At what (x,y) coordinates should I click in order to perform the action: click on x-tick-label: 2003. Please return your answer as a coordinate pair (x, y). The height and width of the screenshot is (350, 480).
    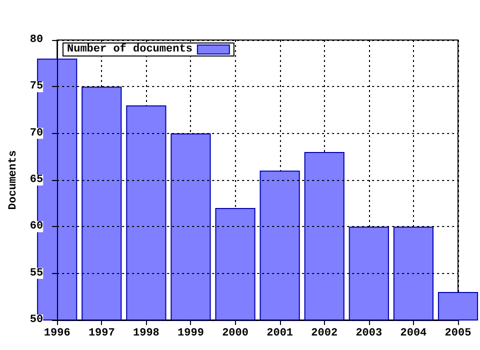
    Looking at the image, I should click on (369, 334).